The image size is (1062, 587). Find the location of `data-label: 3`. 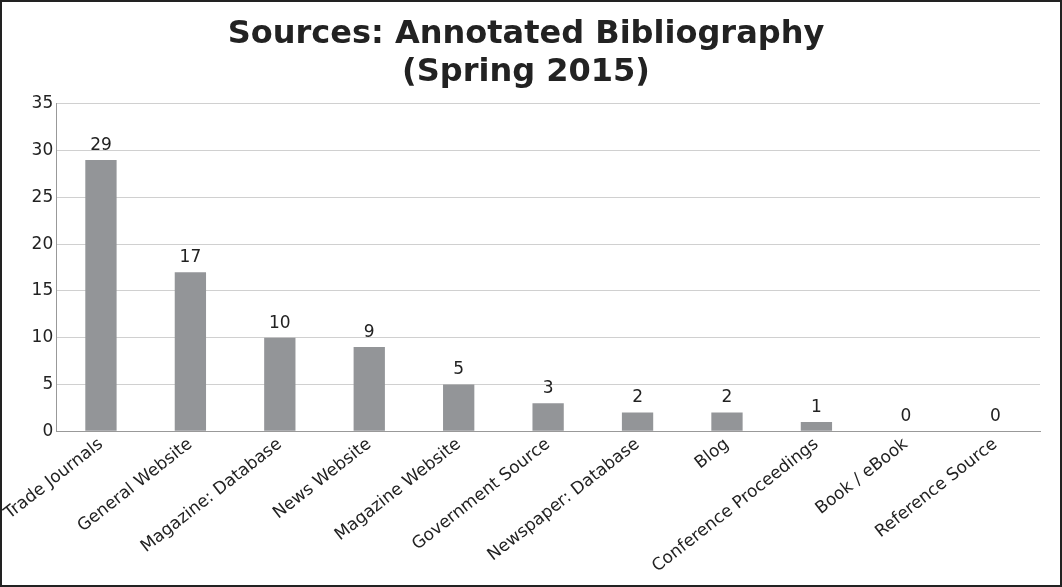

data-label: 3 is located at coordinates (548, 387).